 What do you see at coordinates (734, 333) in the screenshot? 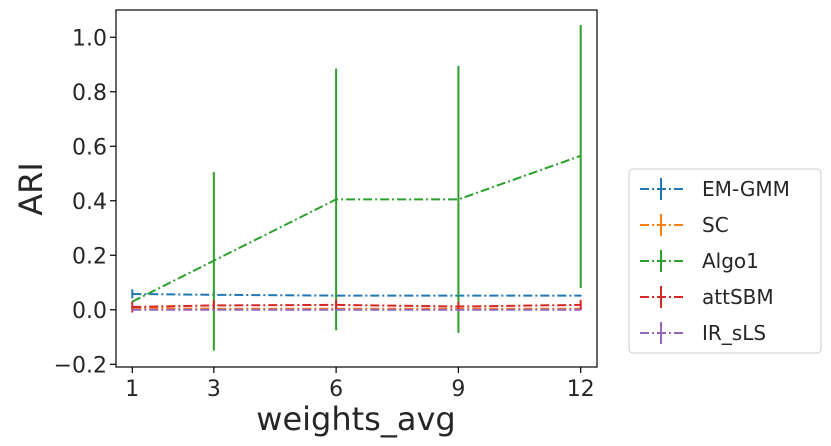
I see `legend-label: IR_sLS` at bounding box center [734, 333].